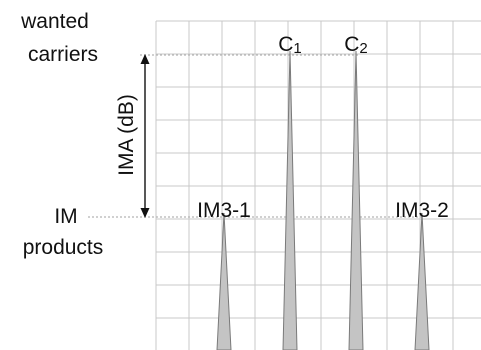  What do you see at coordinates (422, 210) in the screenshot?
I see `im3-2-label: IM3-2` at bounding box center [422, 210].